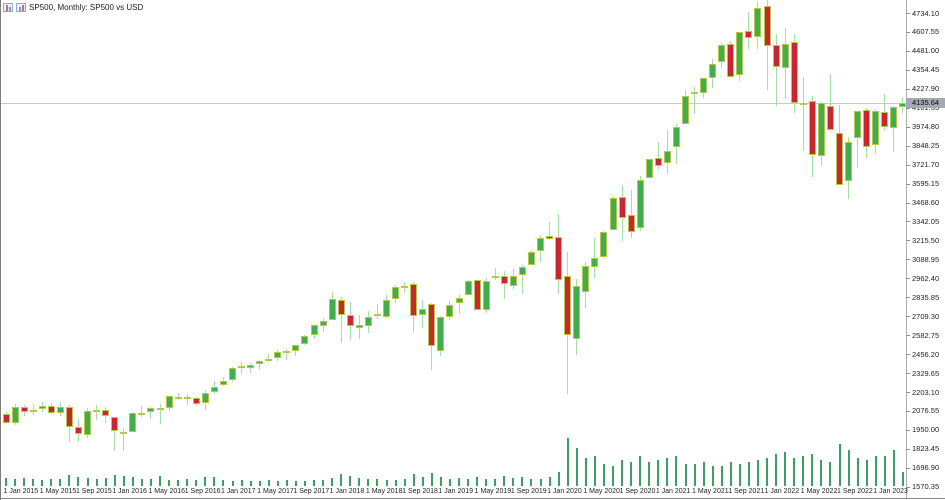  Describe the element at coordinates (9, 9) in the screenshot. I see `icon-bar-blue` at that location.